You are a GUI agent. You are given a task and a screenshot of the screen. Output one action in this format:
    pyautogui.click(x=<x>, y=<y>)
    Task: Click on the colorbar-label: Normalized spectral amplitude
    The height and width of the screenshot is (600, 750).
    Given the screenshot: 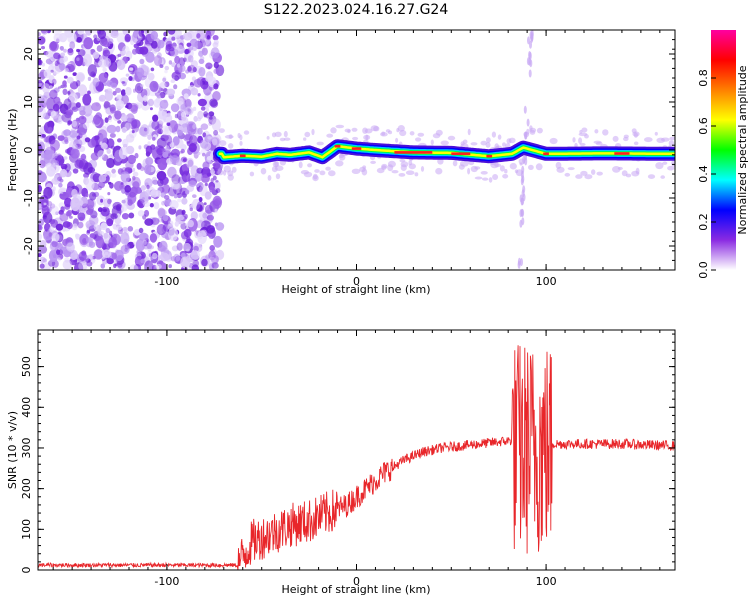 What is the action you would take?
    pyautogui.click(x=742, y=149)
    